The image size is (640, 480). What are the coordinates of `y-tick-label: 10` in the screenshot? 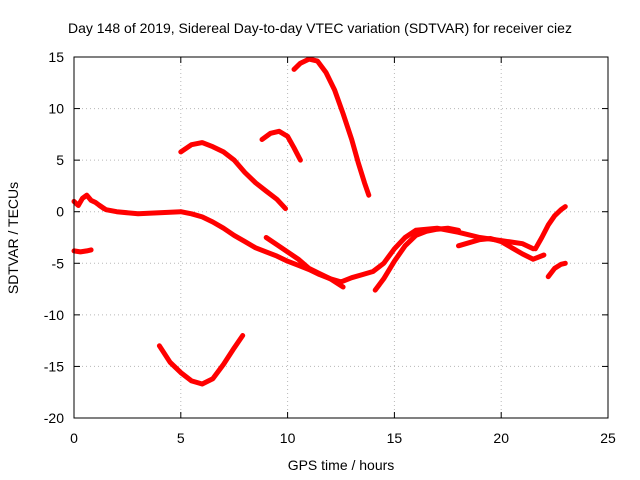 It's located at (56, 109).